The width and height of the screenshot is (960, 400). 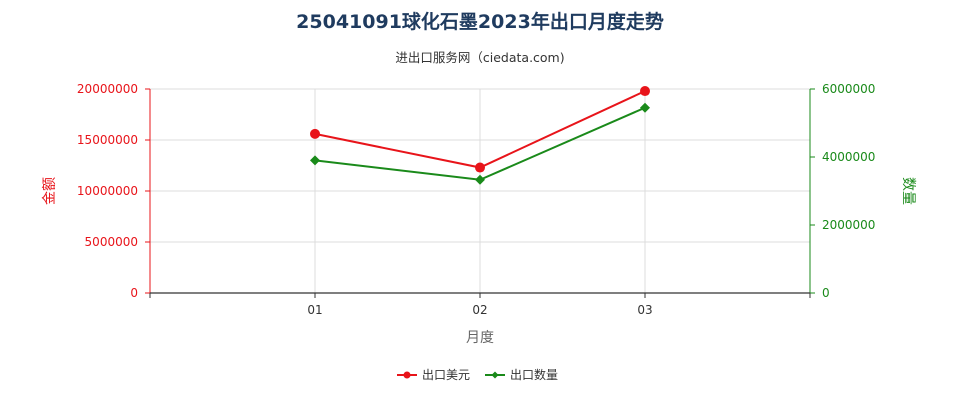 I want to click on left-axis-tick-label: 5000000, so click(x=111, y=242).